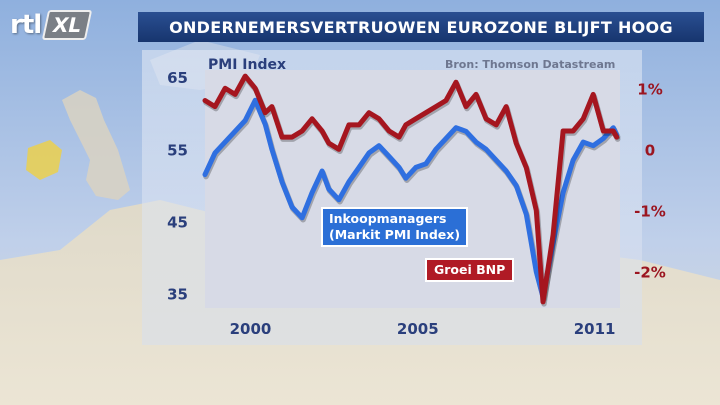 The image size is (720, 405). What do you see at coordinates (177, 222) in the screenshot?
I see `left-tick-label: 45` at bounding box center [177, 222].